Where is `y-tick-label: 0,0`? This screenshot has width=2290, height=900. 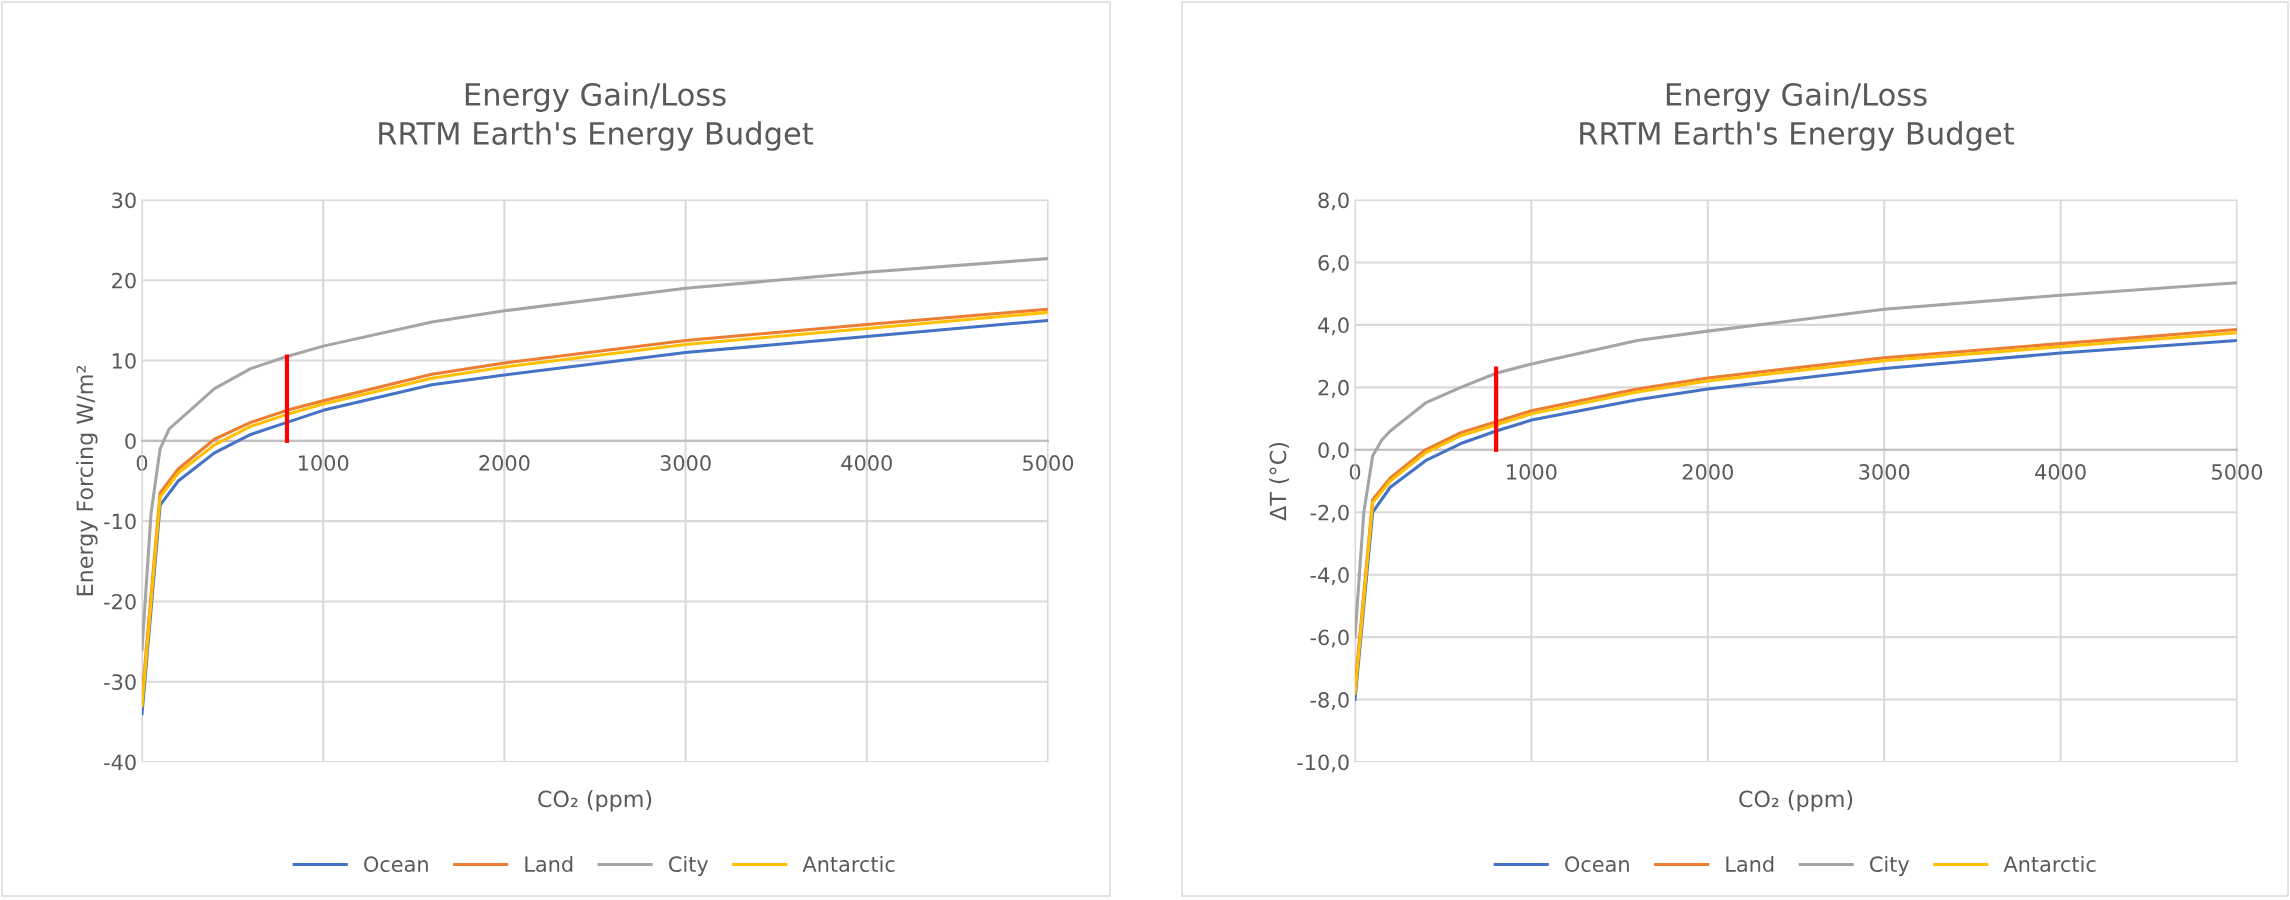 y-tick-label: 0,0 is located at coordinates (1333, 451).